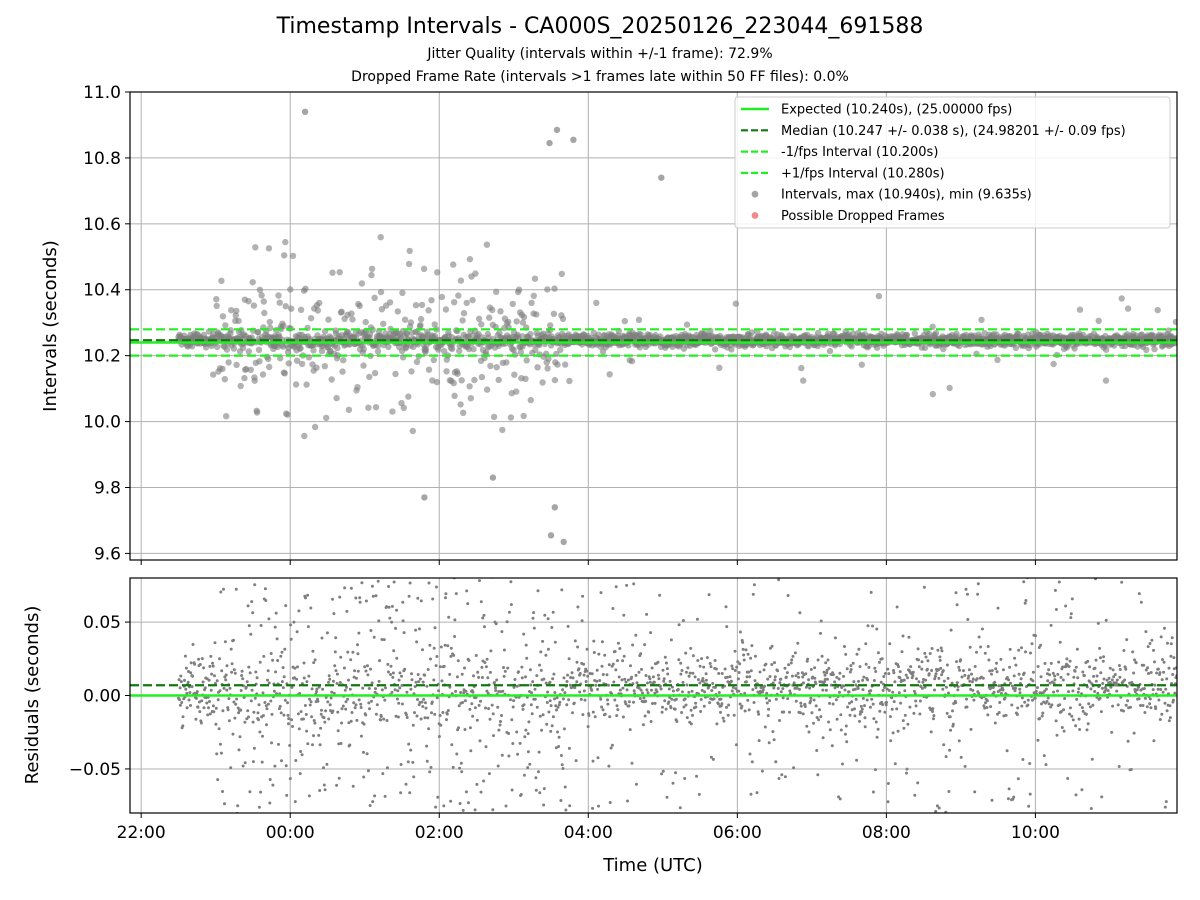 This screenshot has width=1200, height=900. I want to click on outlier-point, so click(661, 177).